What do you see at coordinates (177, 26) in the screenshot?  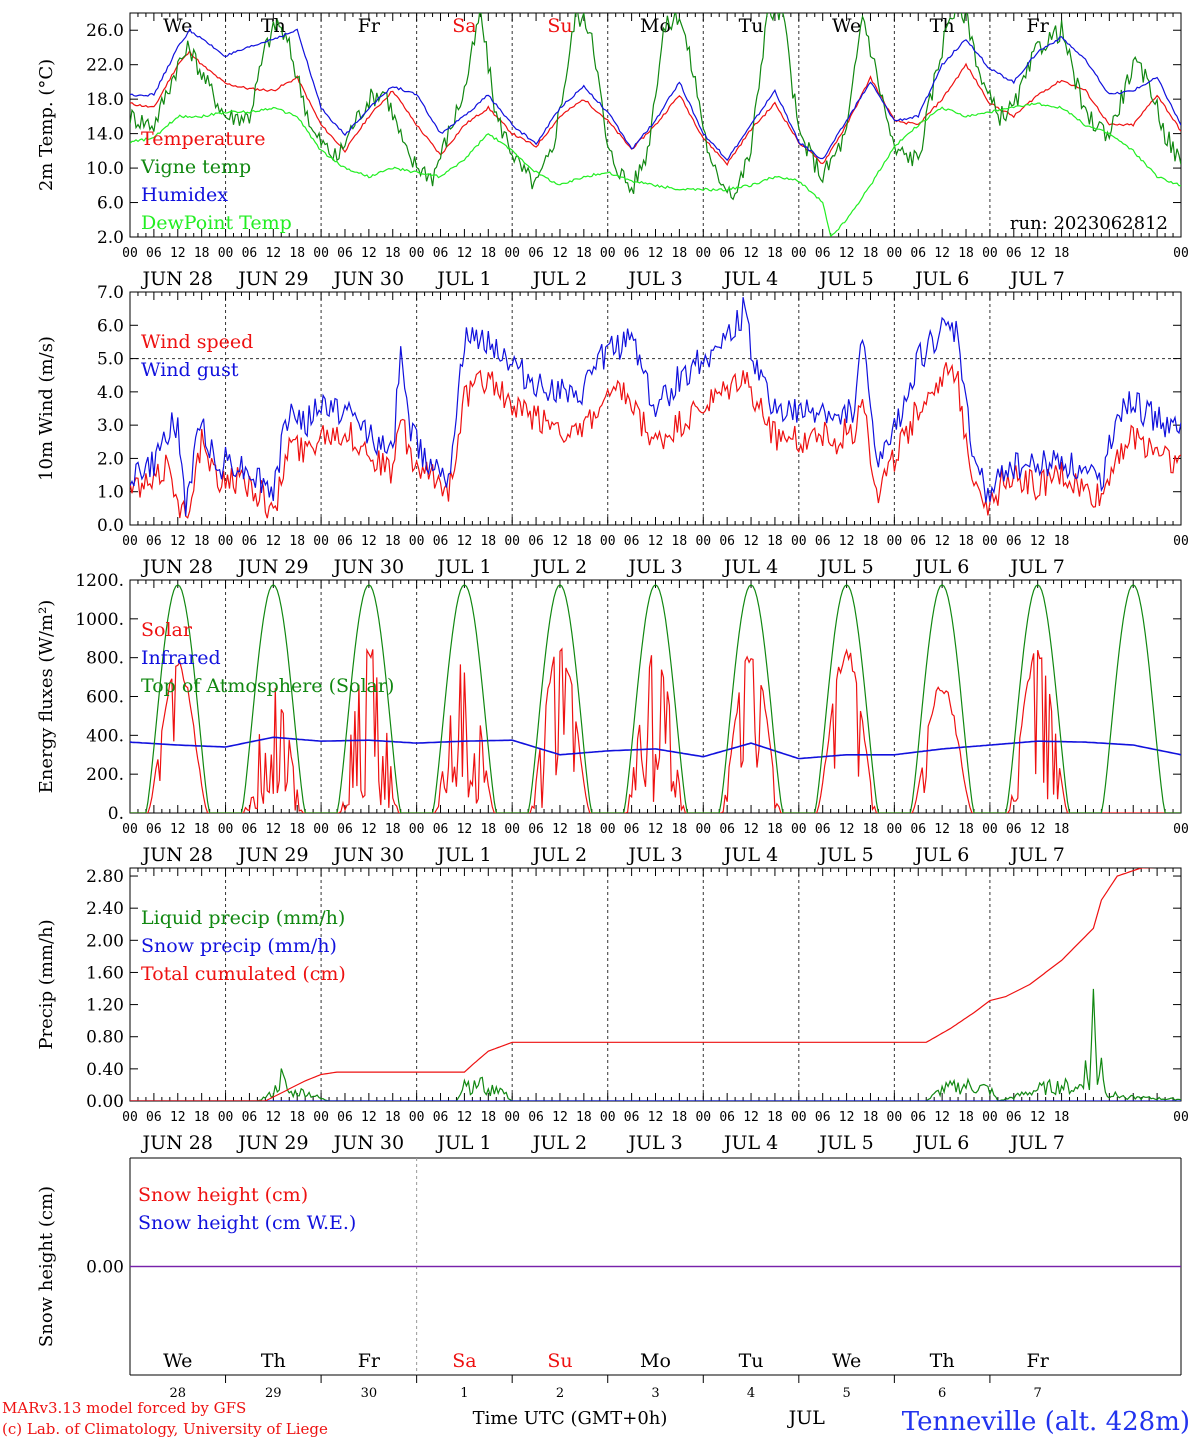 I see `weekday-label: We` at bounding box center [177, 26].